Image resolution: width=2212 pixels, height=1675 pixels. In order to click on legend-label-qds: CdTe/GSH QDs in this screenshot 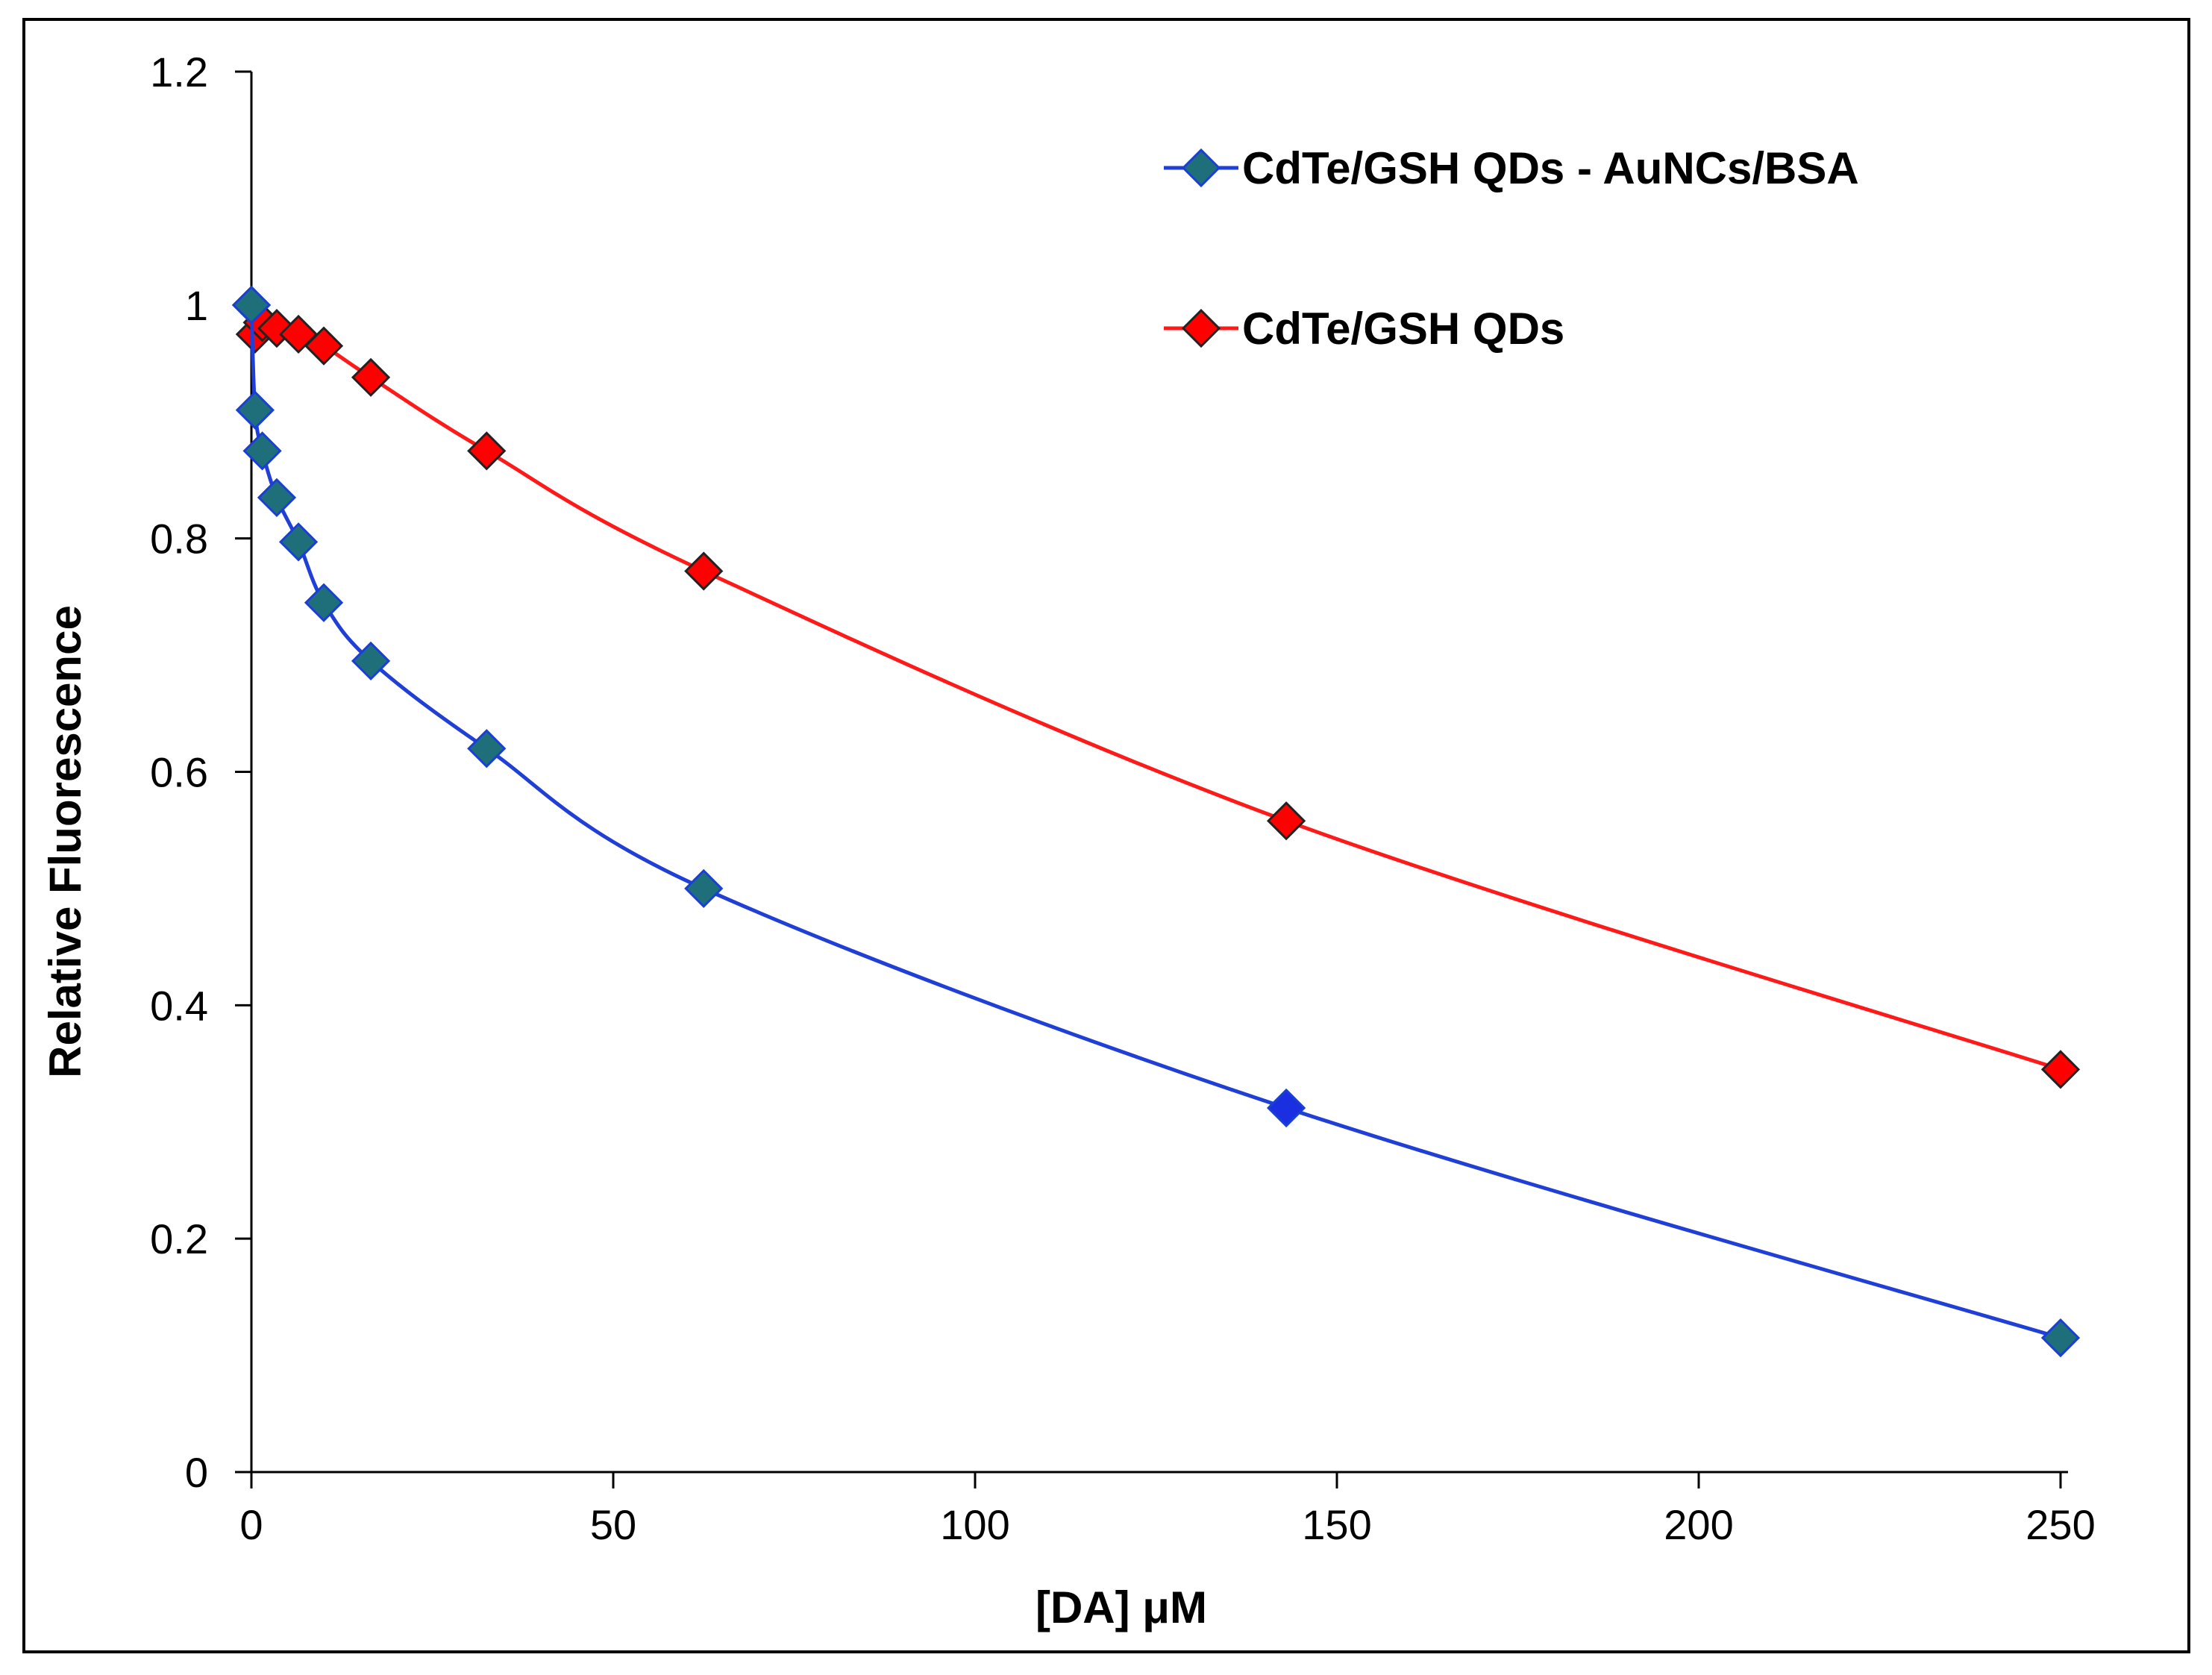, I will do `click(1403, 329)`.